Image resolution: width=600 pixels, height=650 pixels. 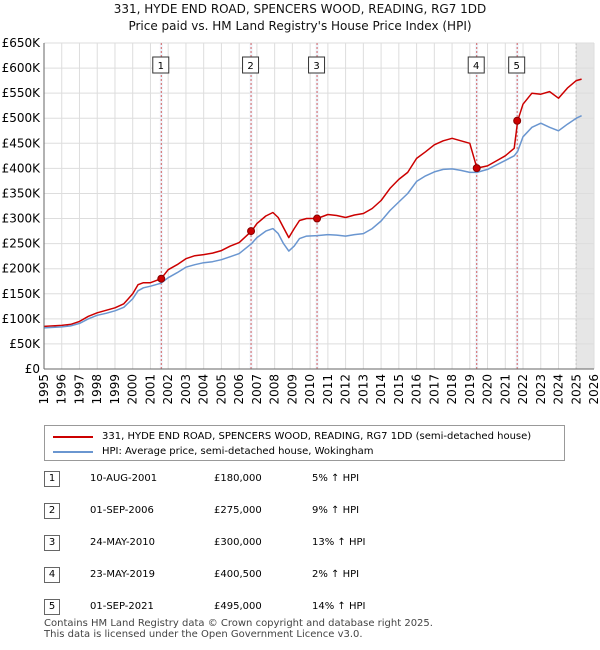 What do you see at coordinates (22, 193) in the screenshot?
I see `y-tick-label: £350K` at bounding box center [22, 193].